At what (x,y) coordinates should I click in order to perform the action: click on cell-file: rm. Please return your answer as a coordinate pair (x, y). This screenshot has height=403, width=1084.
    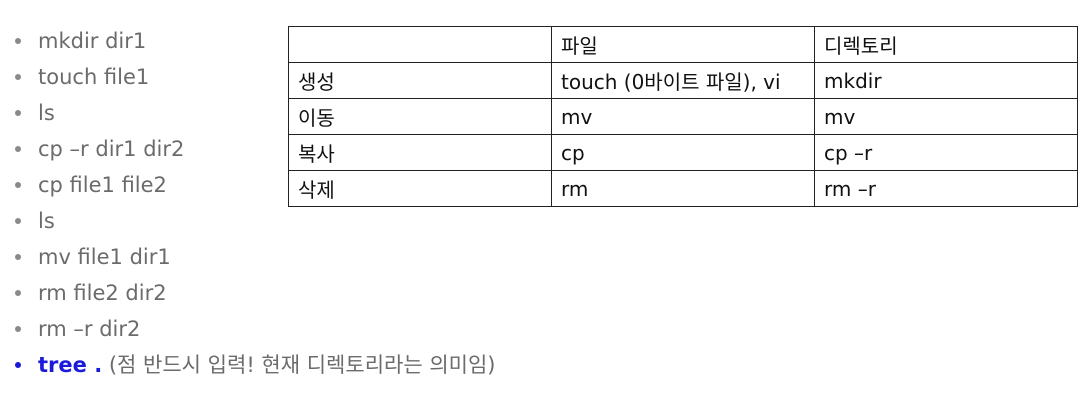
    Looking at the image, I should click on (683, 188).